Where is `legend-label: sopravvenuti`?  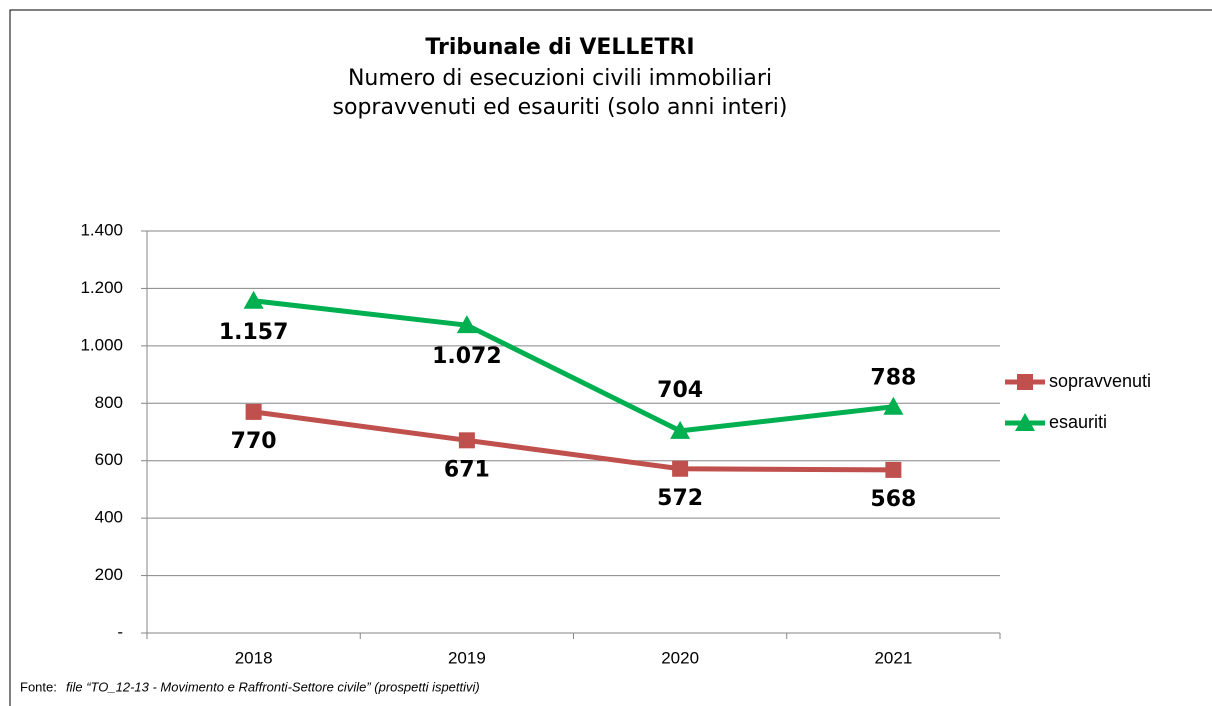 legend-label: sopravvenuti is located at coordinates (1100, 381).